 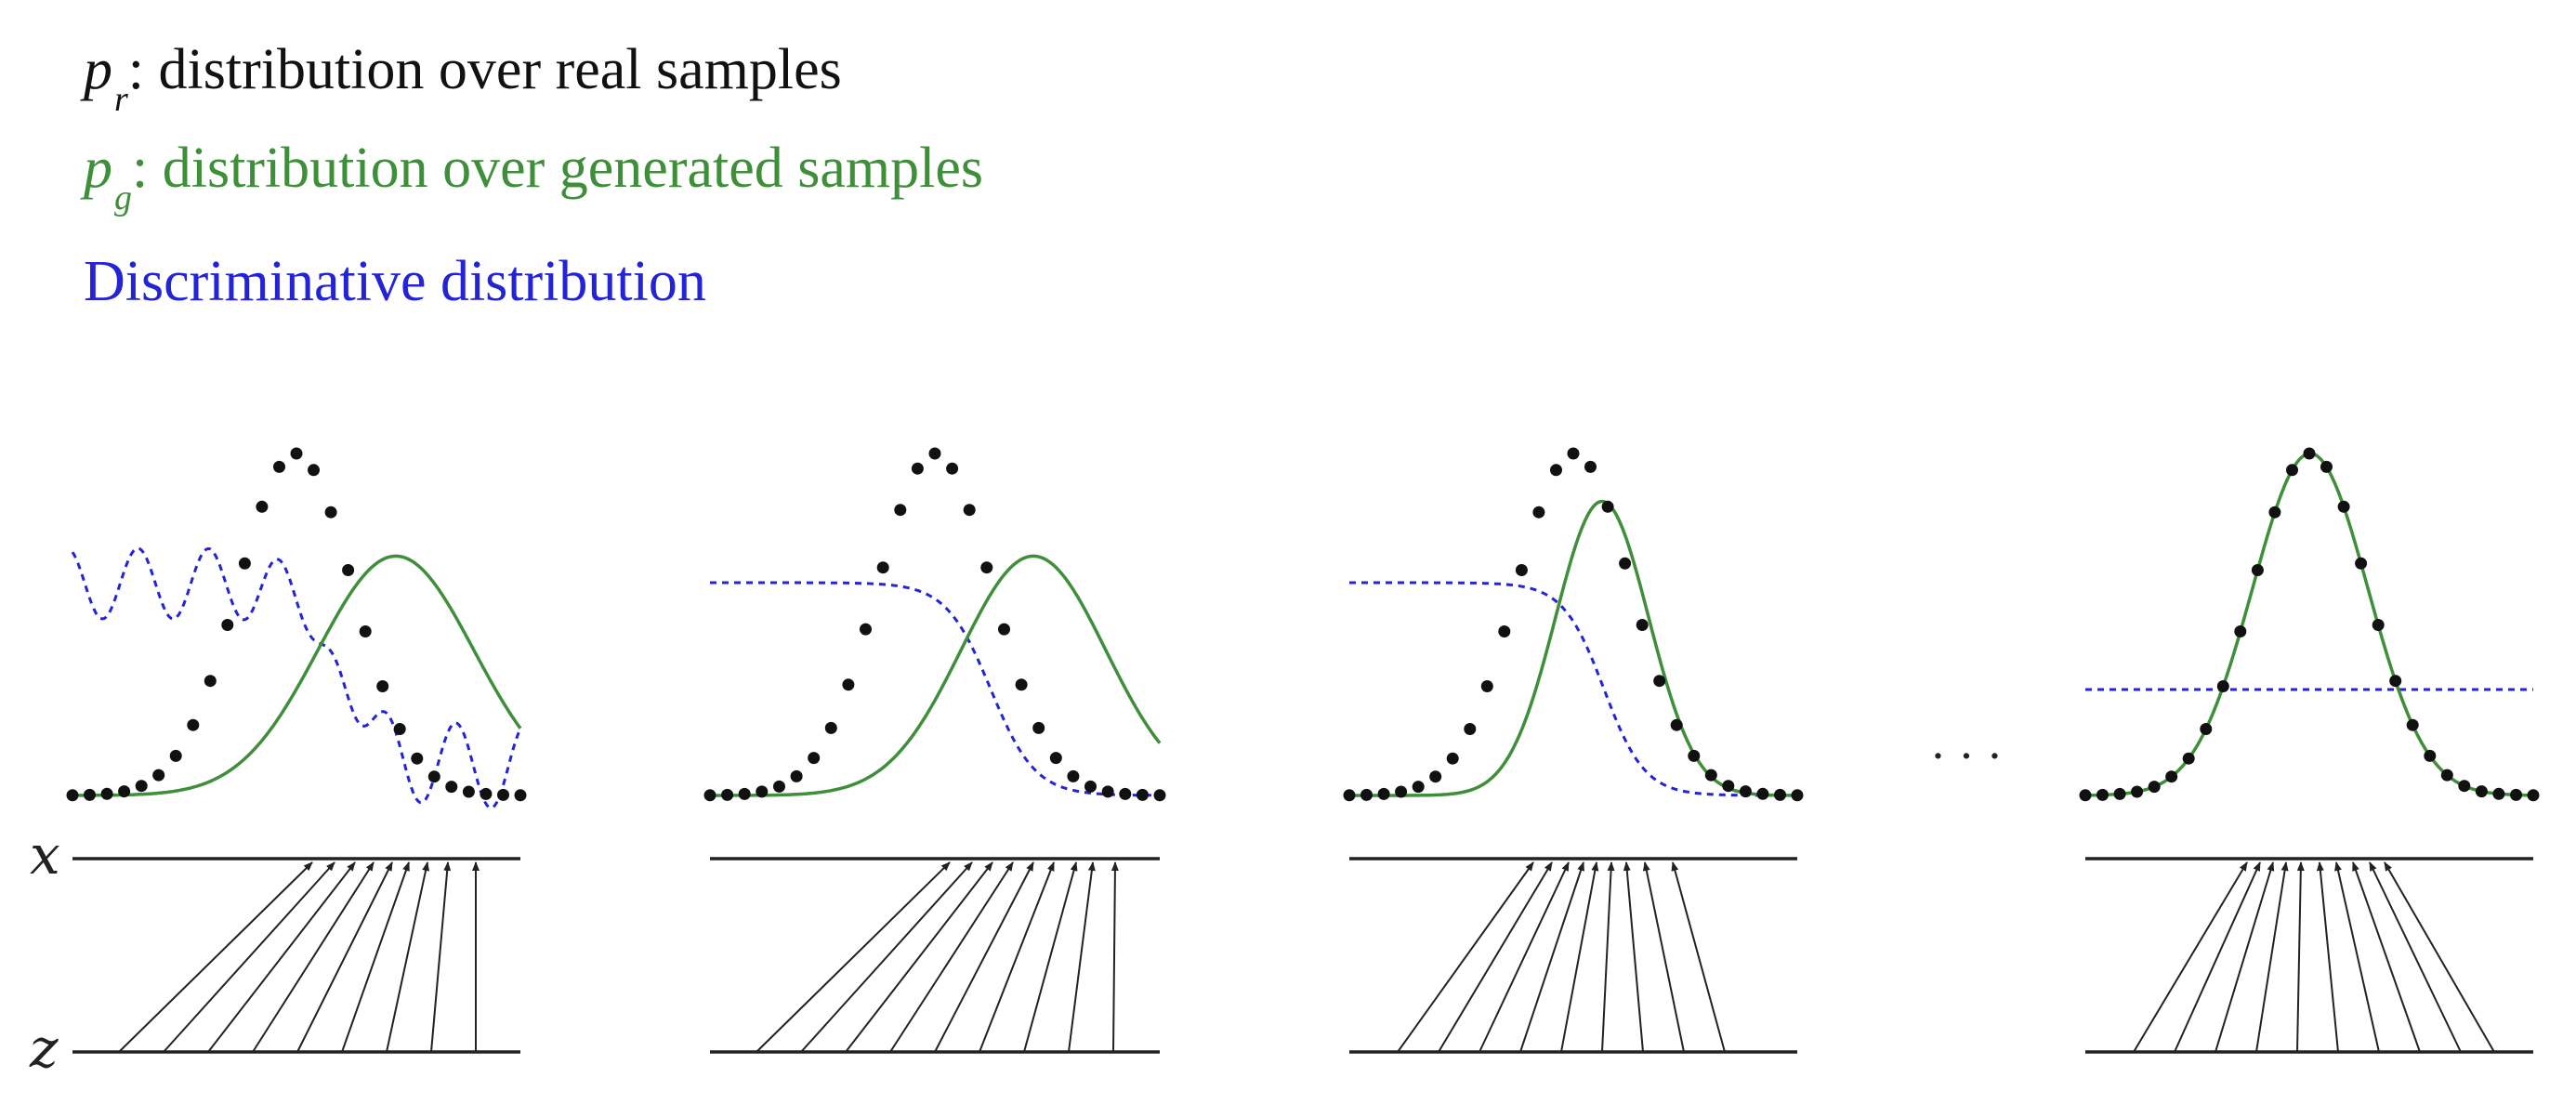 What do you see at coordinates (45, 855) in the screenshot?
I see `x-axis-label: x` at bounding box center [45, 855].